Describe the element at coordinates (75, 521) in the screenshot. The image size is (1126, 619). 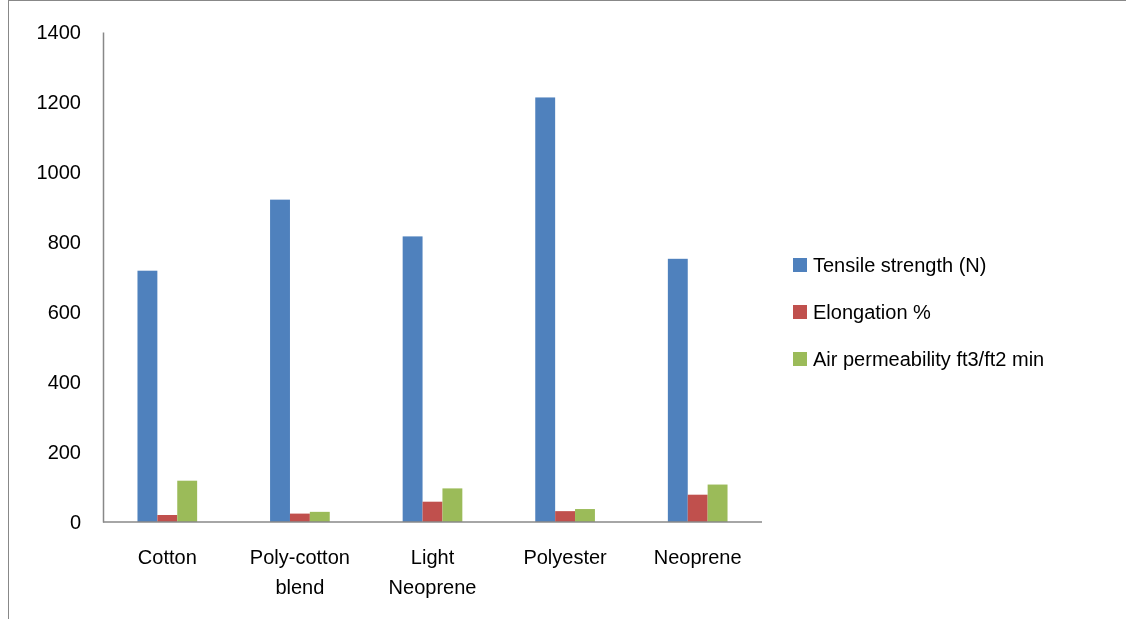
I see `y-tick-label: 0` at that location.